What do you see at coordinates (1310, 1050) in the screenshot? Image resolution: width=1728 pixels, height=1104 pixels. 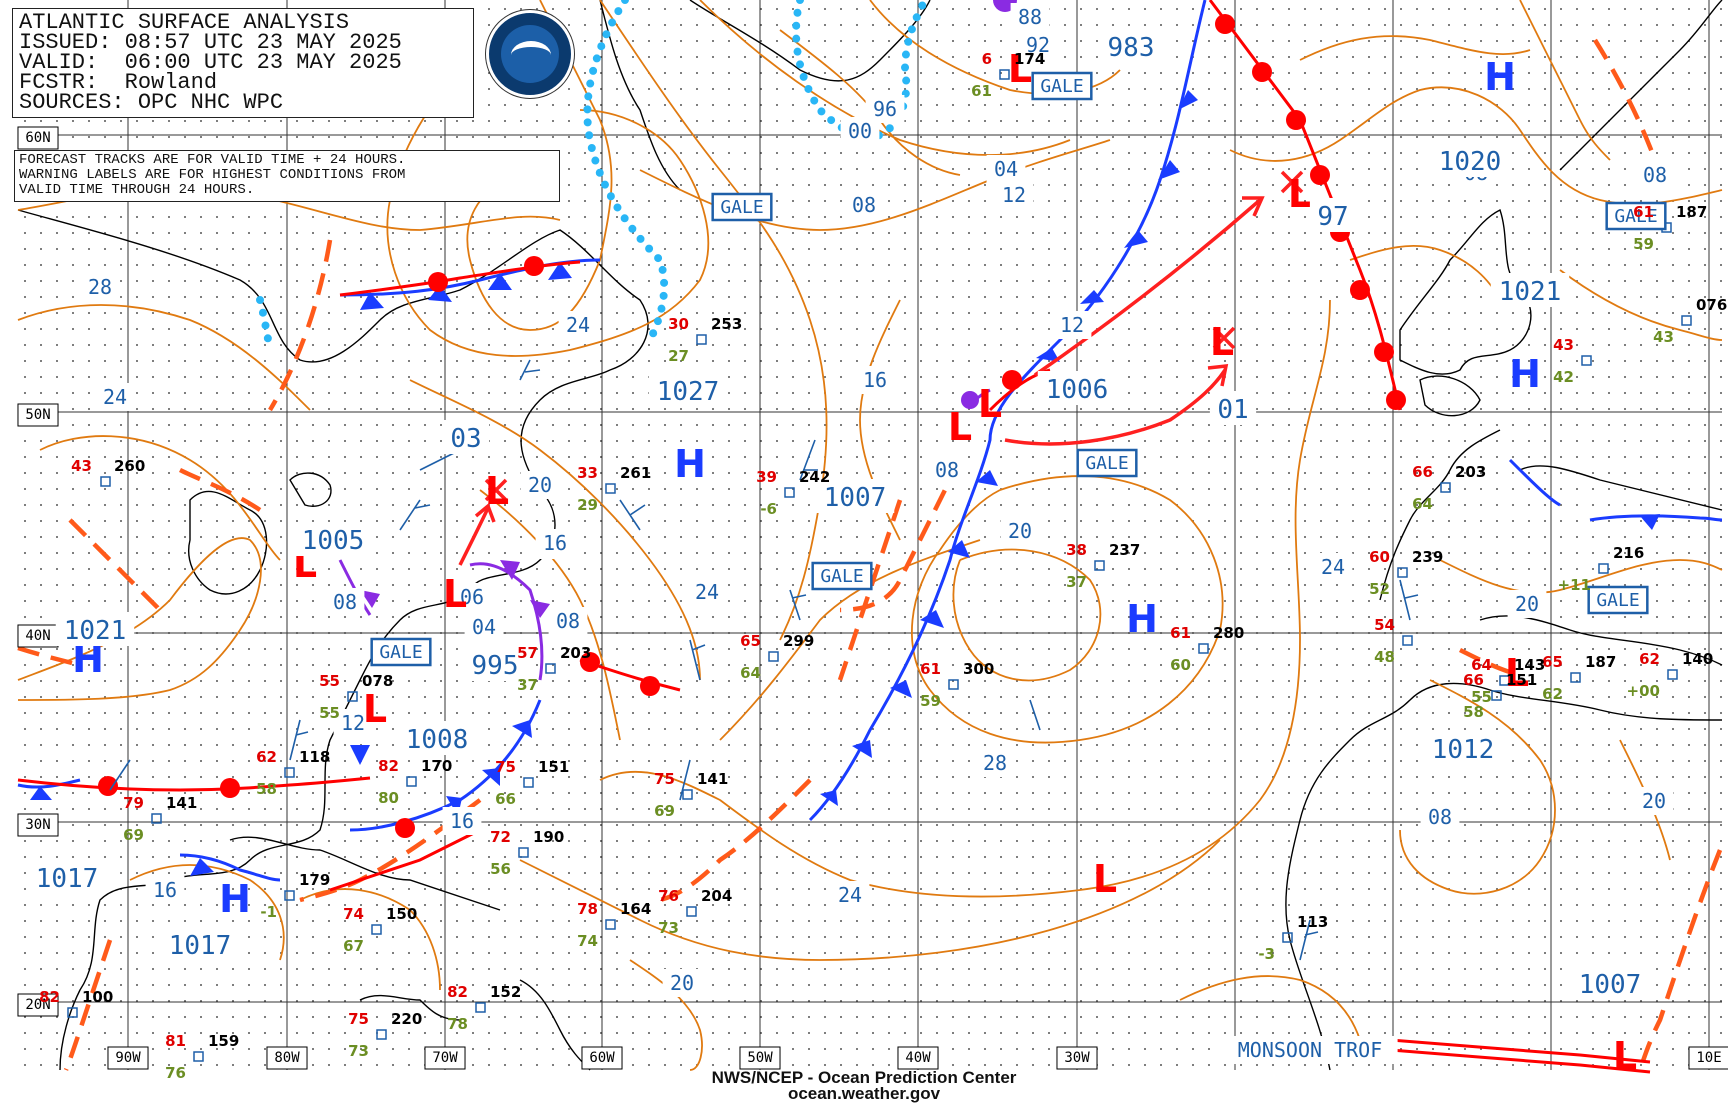 I see `monsoon-trough-label: MONSOON TROF` at bounding box center [1310, 1050].